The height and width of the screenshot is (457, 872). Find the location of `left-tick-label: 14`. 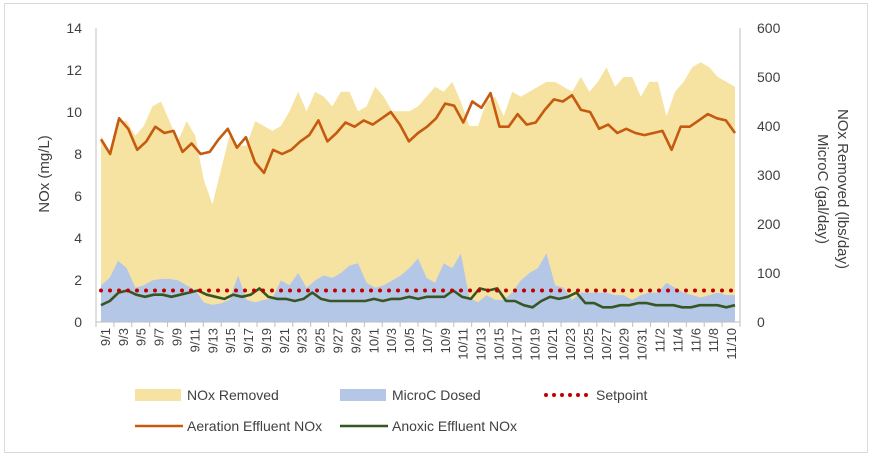

left-tick-label: 14 is located at coordinates (74, 28).